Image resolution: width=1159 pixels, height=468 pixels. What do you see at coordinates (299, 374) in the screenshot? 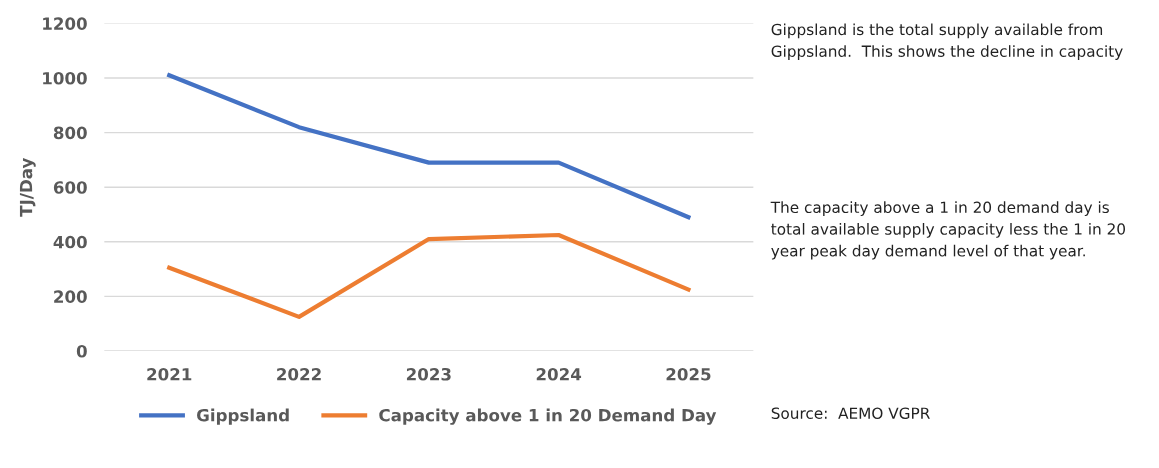
I see `x-tick-label: 2022` at bounding box center [299, 374].